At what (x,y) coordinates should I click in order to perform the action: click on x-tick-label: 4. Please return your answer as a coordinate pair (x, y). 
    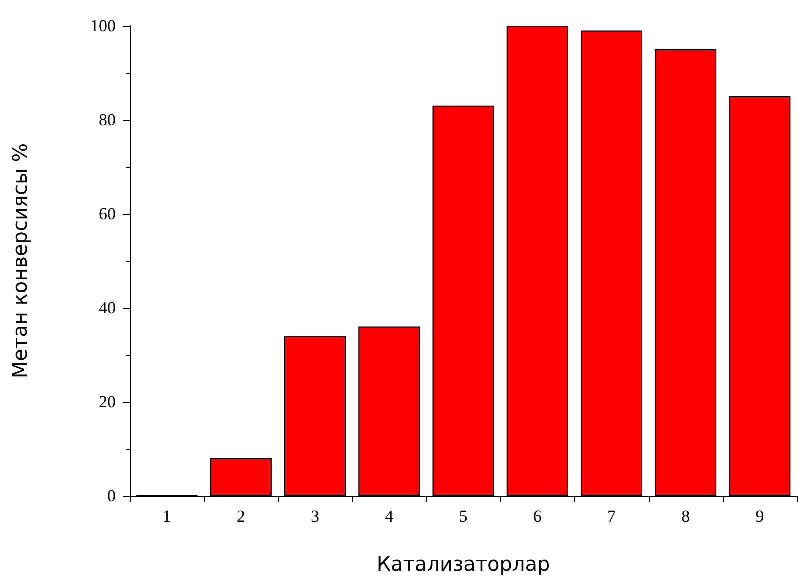
    Looking at the image, I should click on (389, 516).